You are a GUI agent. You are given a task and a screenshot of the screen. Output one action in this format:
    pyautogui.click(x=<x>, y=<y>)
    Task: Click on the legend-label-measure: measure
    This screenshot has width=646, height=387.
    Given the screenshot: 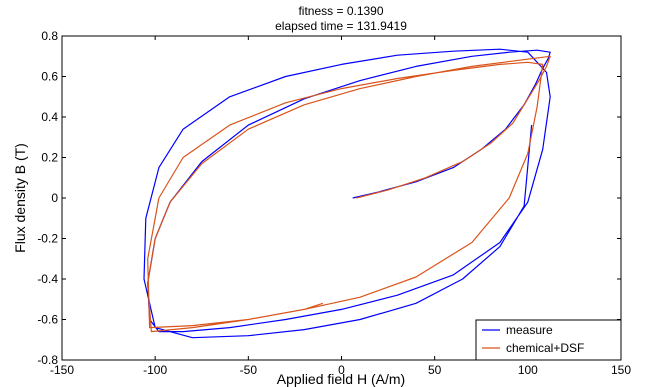 What is the action you would take?
    pyautogui.click(x=529, y=330)
    